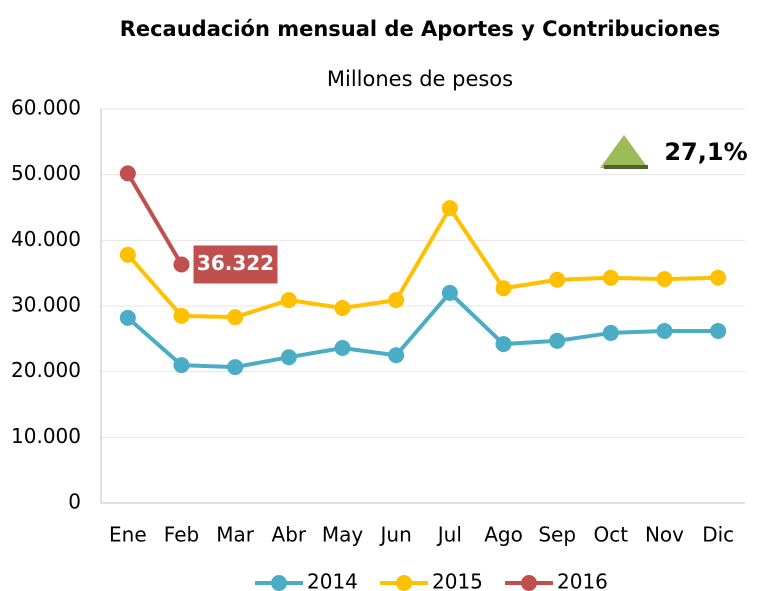  Describe the element at coordinates (74, 502) in the screenshot. I see `y-tick-label: 0` at that location.